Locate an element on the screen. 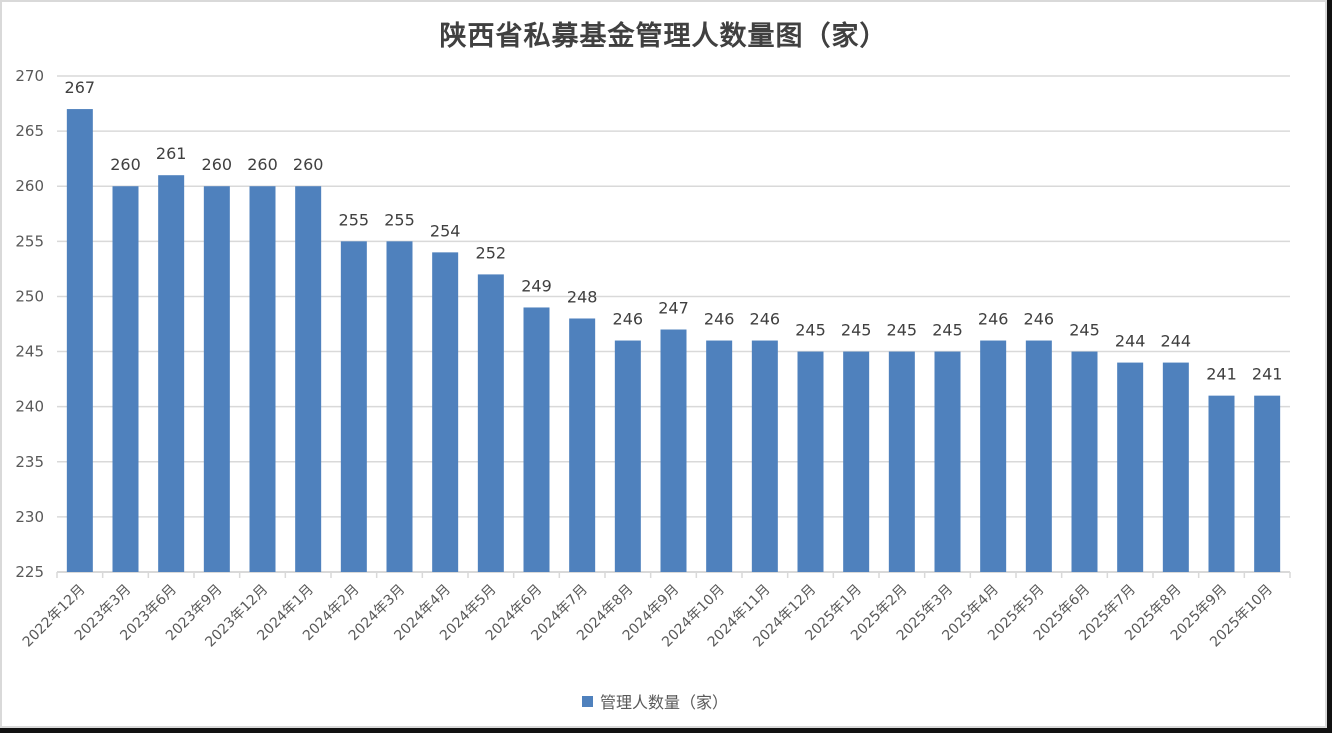  chart-title: 陕西省私募基金管理人数量图（家） is located at coordinates (663, 36).